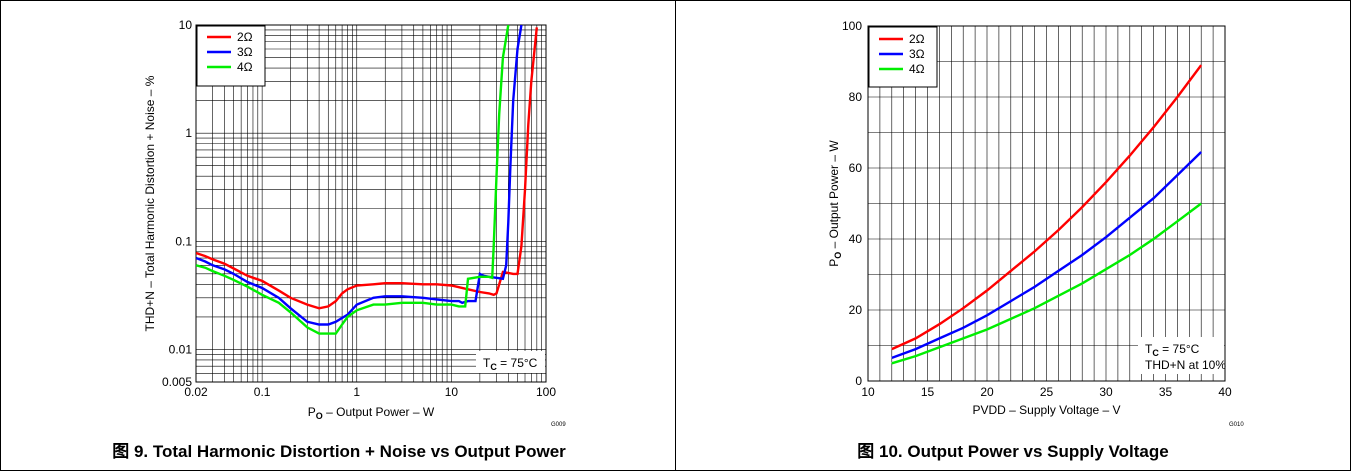  Describe the element at coordinates (186, 25) in the screenshot. I see `y-tick-label: 10` at that location.